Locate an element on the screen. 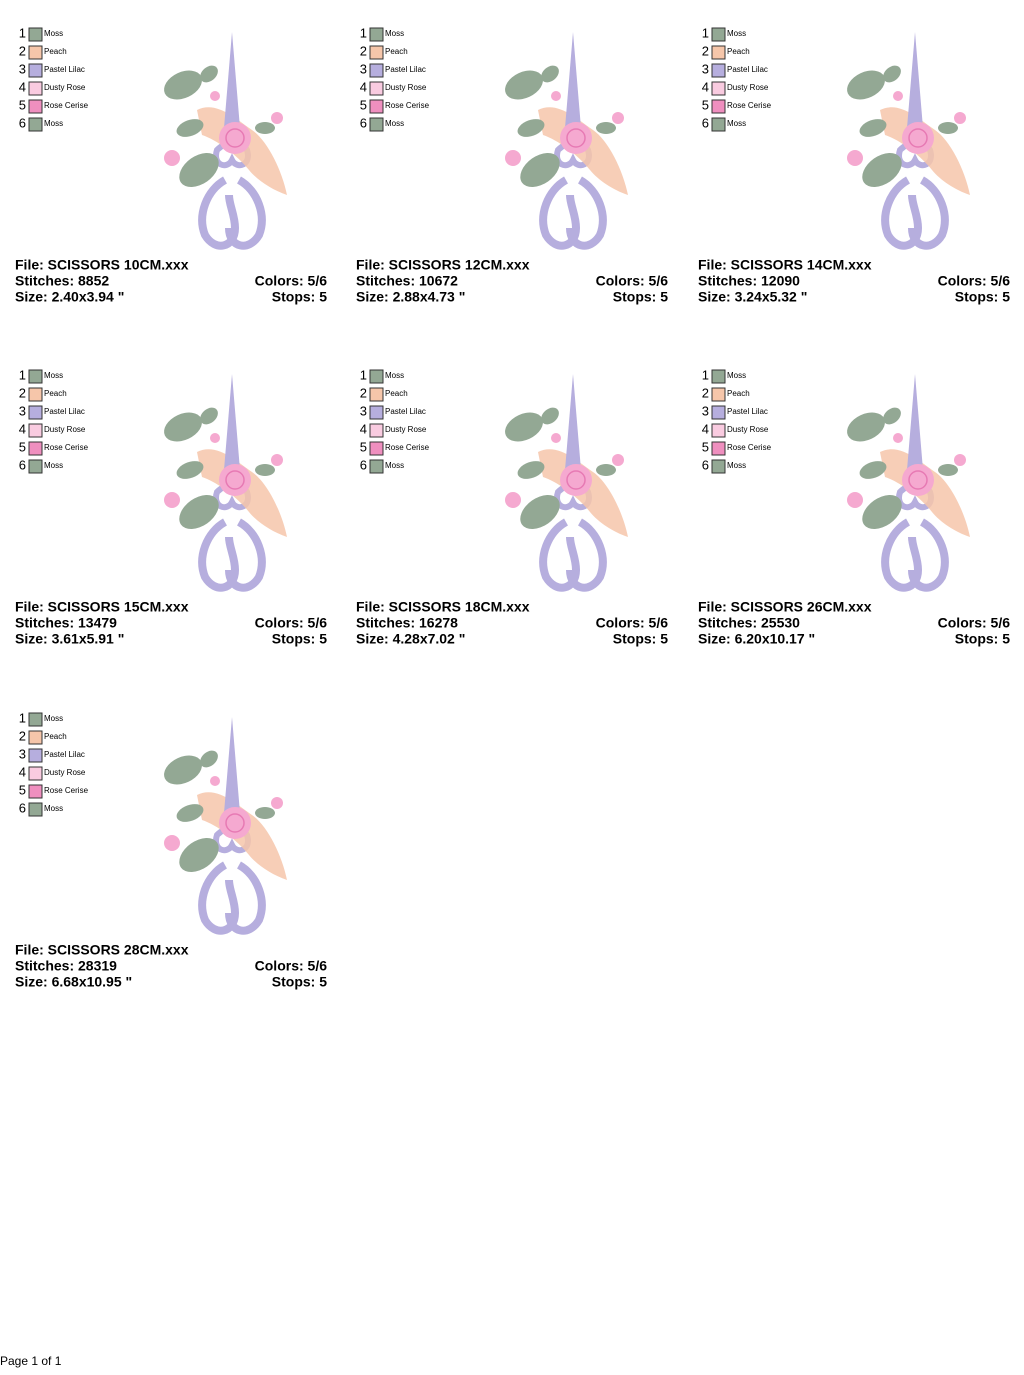 This screenshot has height=1375, width=1024. stitches: Stitches: 10672 is located at coordinates (407, 281).